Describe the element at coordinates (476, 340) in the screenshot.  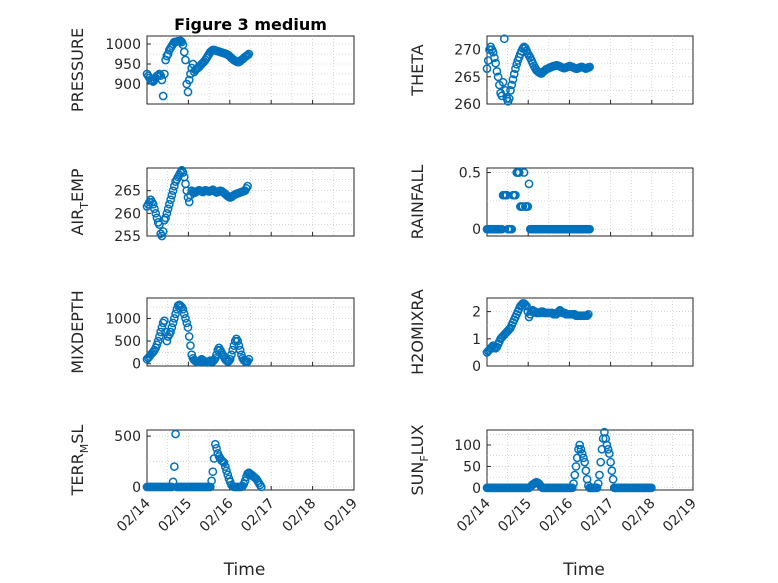
I see `y-tick-label: 1` at that location.